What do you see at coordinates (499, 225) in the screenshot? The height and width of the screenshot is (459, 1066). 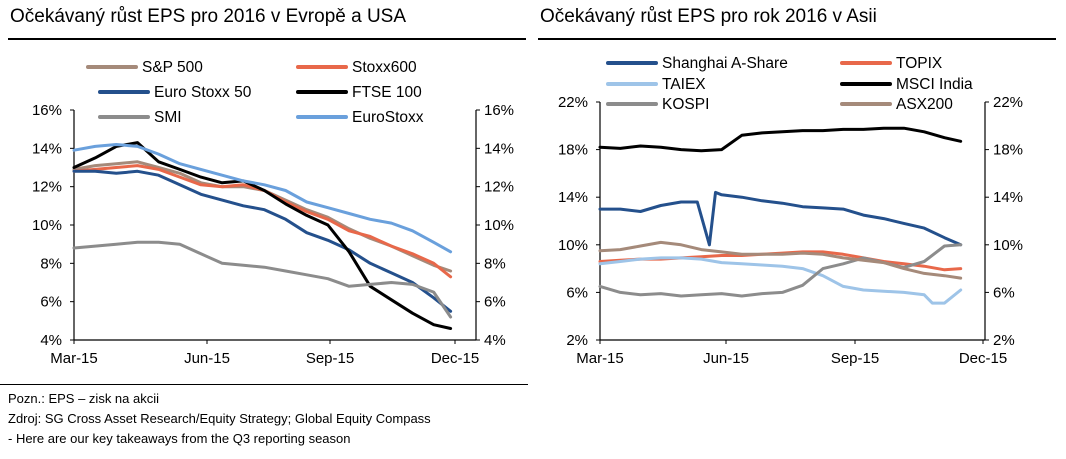 I see `left-y-tick-label-right: 10%` at bounding box center [499, 225].